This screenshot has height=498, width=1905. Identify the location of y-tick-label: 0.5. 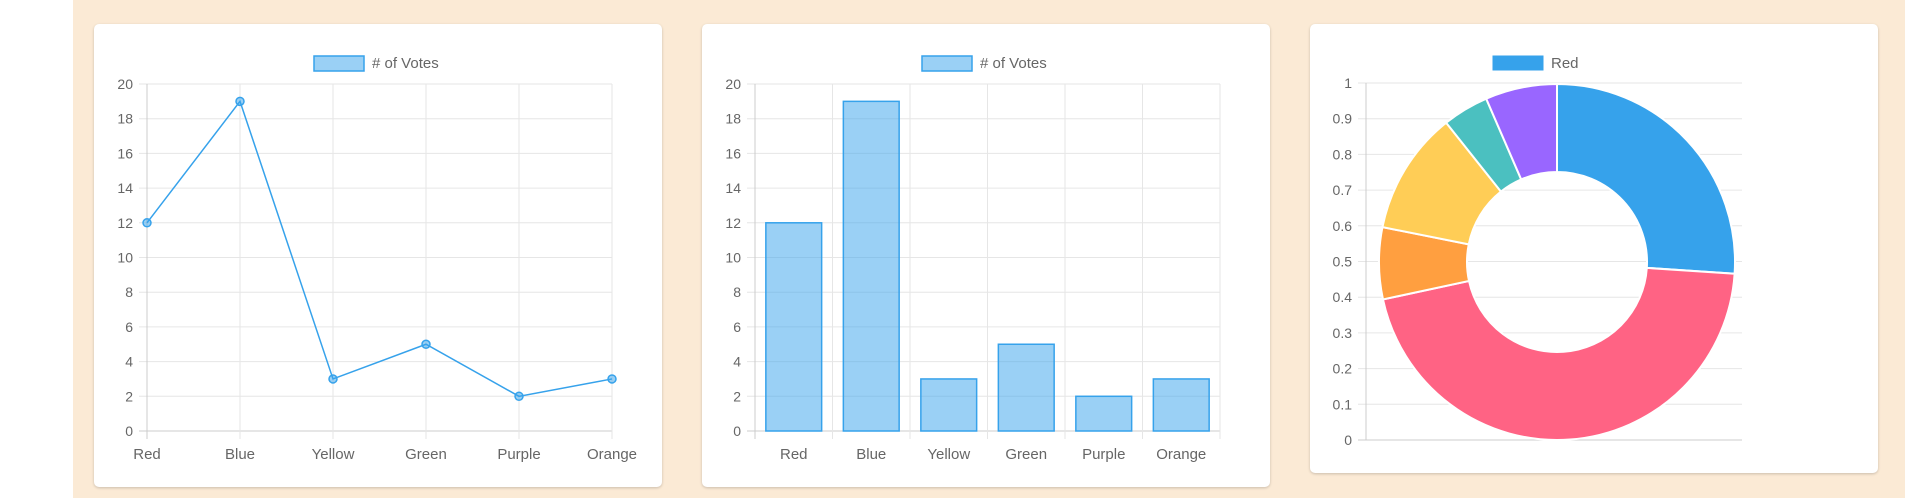
(1343, 262).